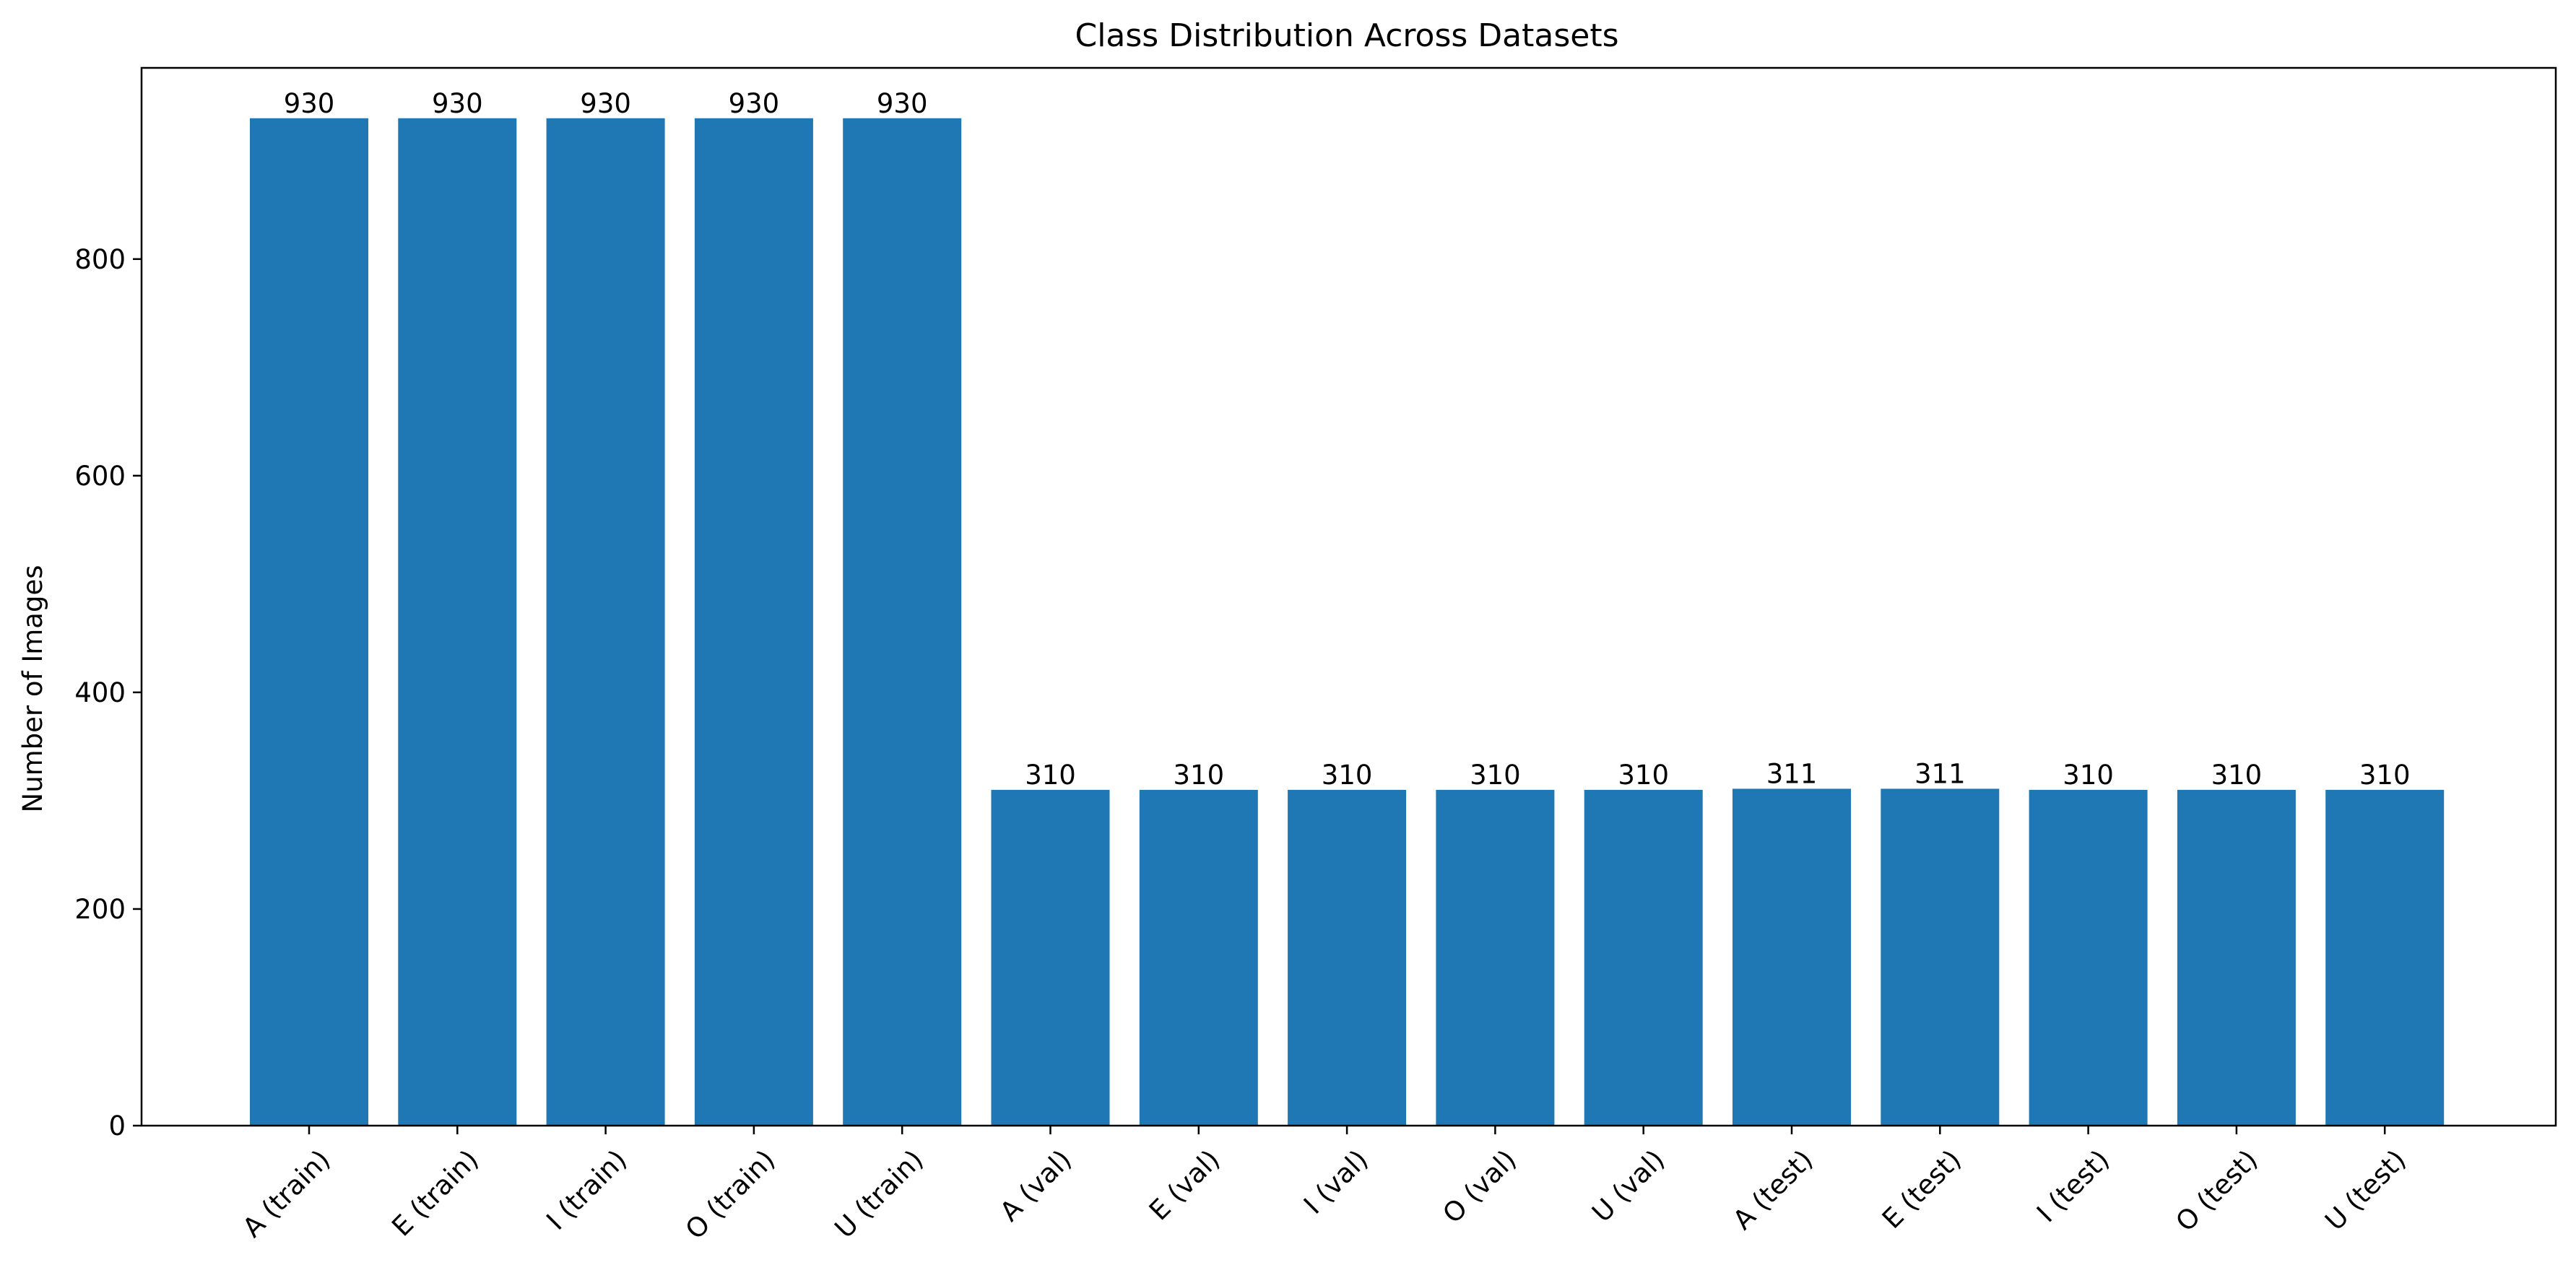  What do you see at coordinates (1346, 35) in the screenshot?
I see `chart-title: Class Distribution Across Datasets` at bounding box center [1346, 35].